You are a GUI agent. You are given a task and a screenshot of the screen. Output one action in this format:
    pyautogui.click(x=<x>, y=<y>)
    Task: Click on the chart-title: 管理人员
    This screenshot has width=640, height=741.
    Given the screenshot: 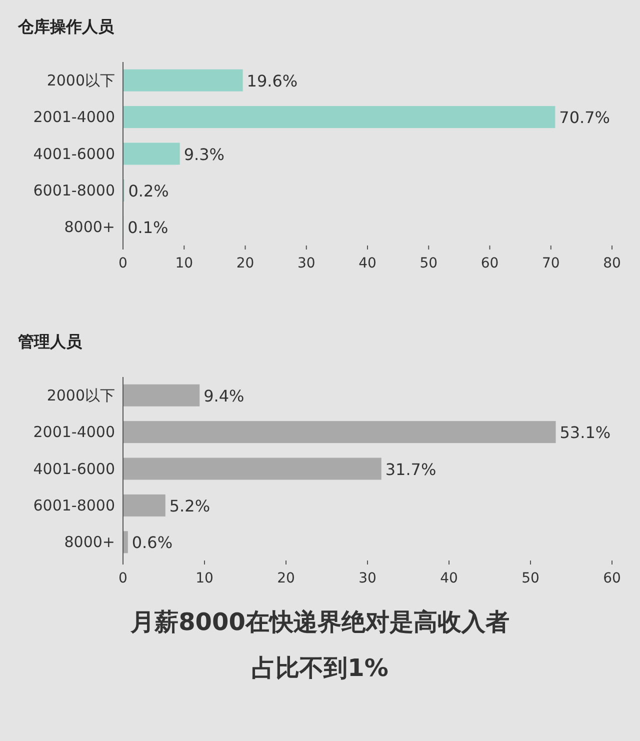 What is the action you would take?
    pyautogui.click(x=50, y=341)
    